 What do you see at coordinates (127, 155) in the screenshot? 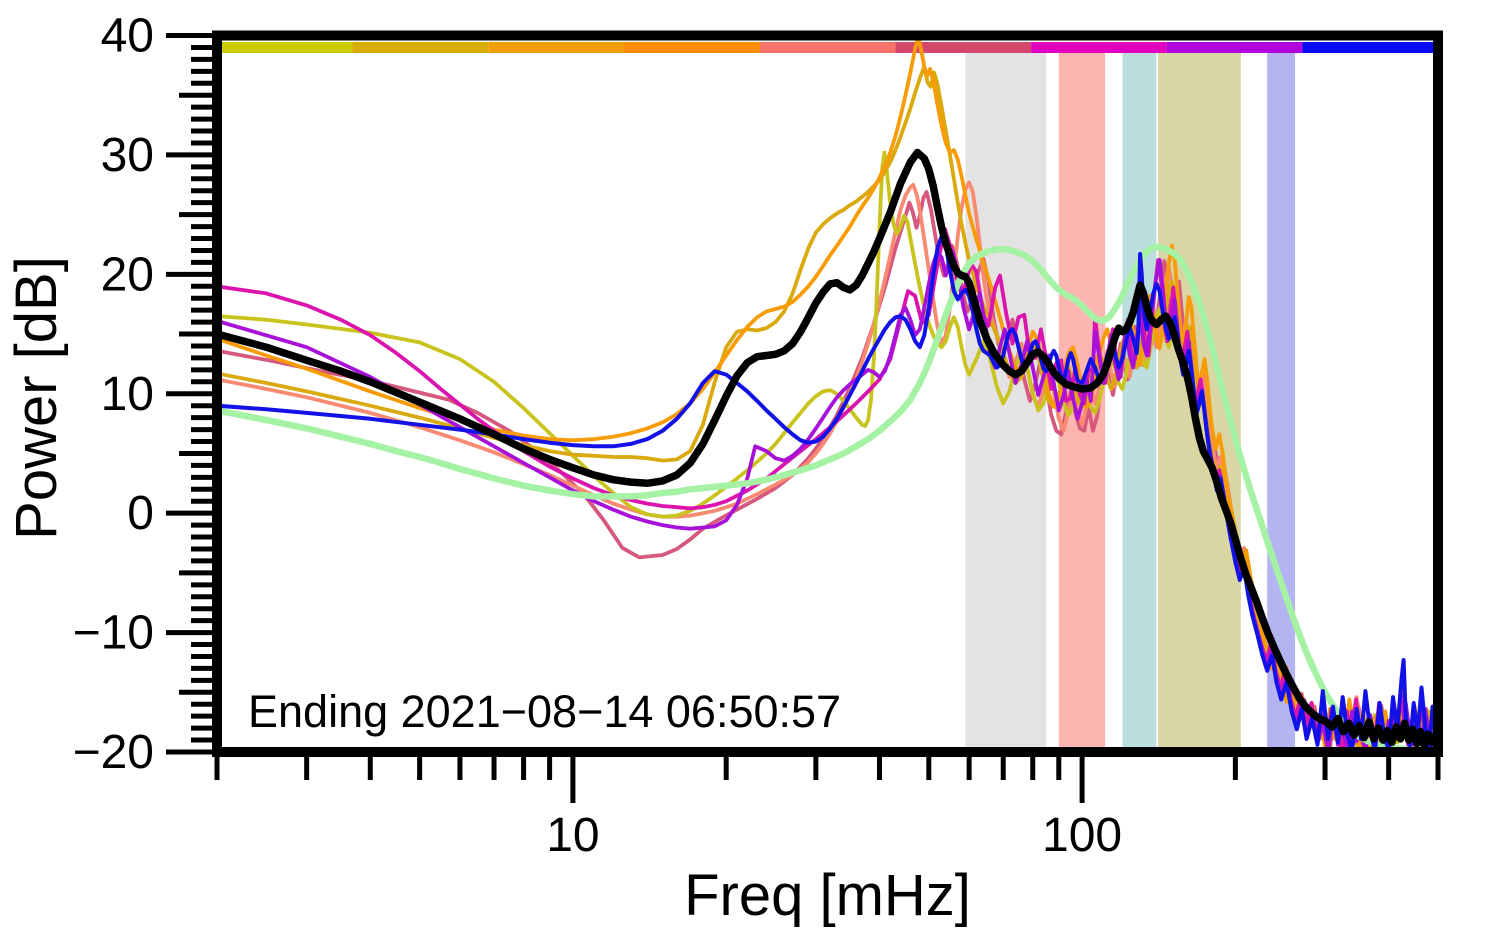
I see `y-tick-label-30: 30` at bounding box center [127, 155].